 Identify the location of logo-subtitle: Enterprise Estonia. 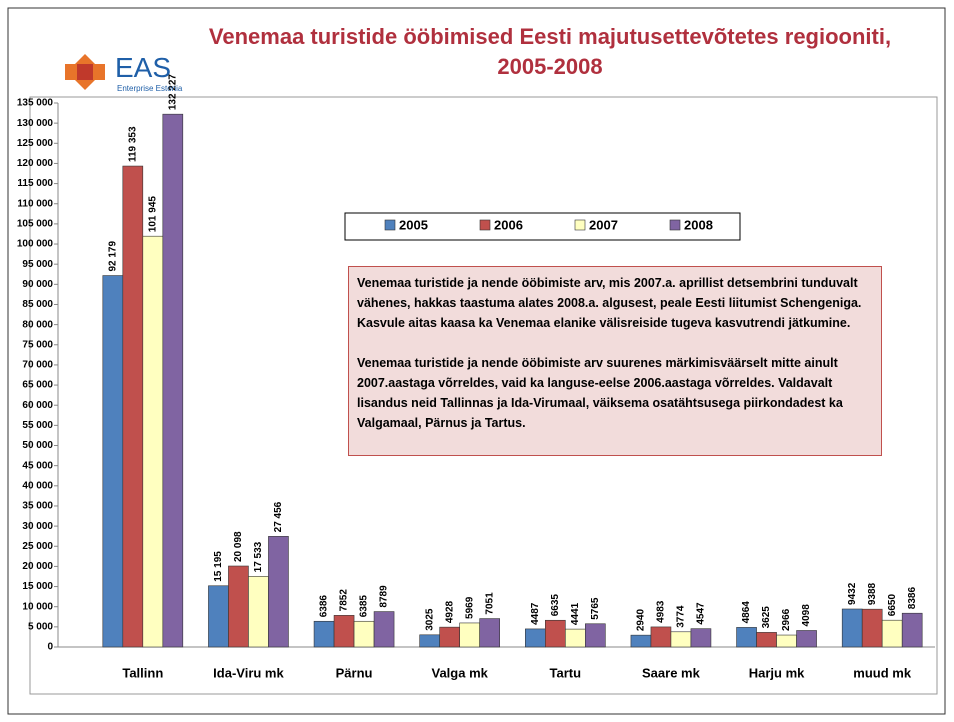
(150, 88).